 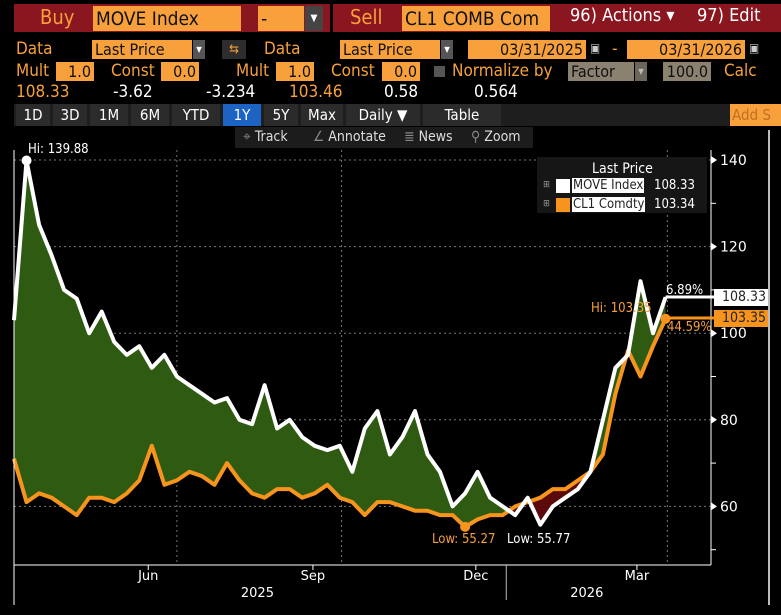 I want to click on cl1-hi-label: Hi: 103.35, so click(x=621, y=308).